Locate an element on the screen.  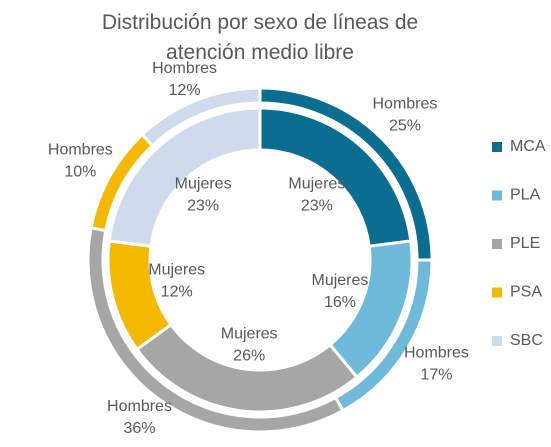
slice-label-value: 26% is located at coordinates (249, 356).